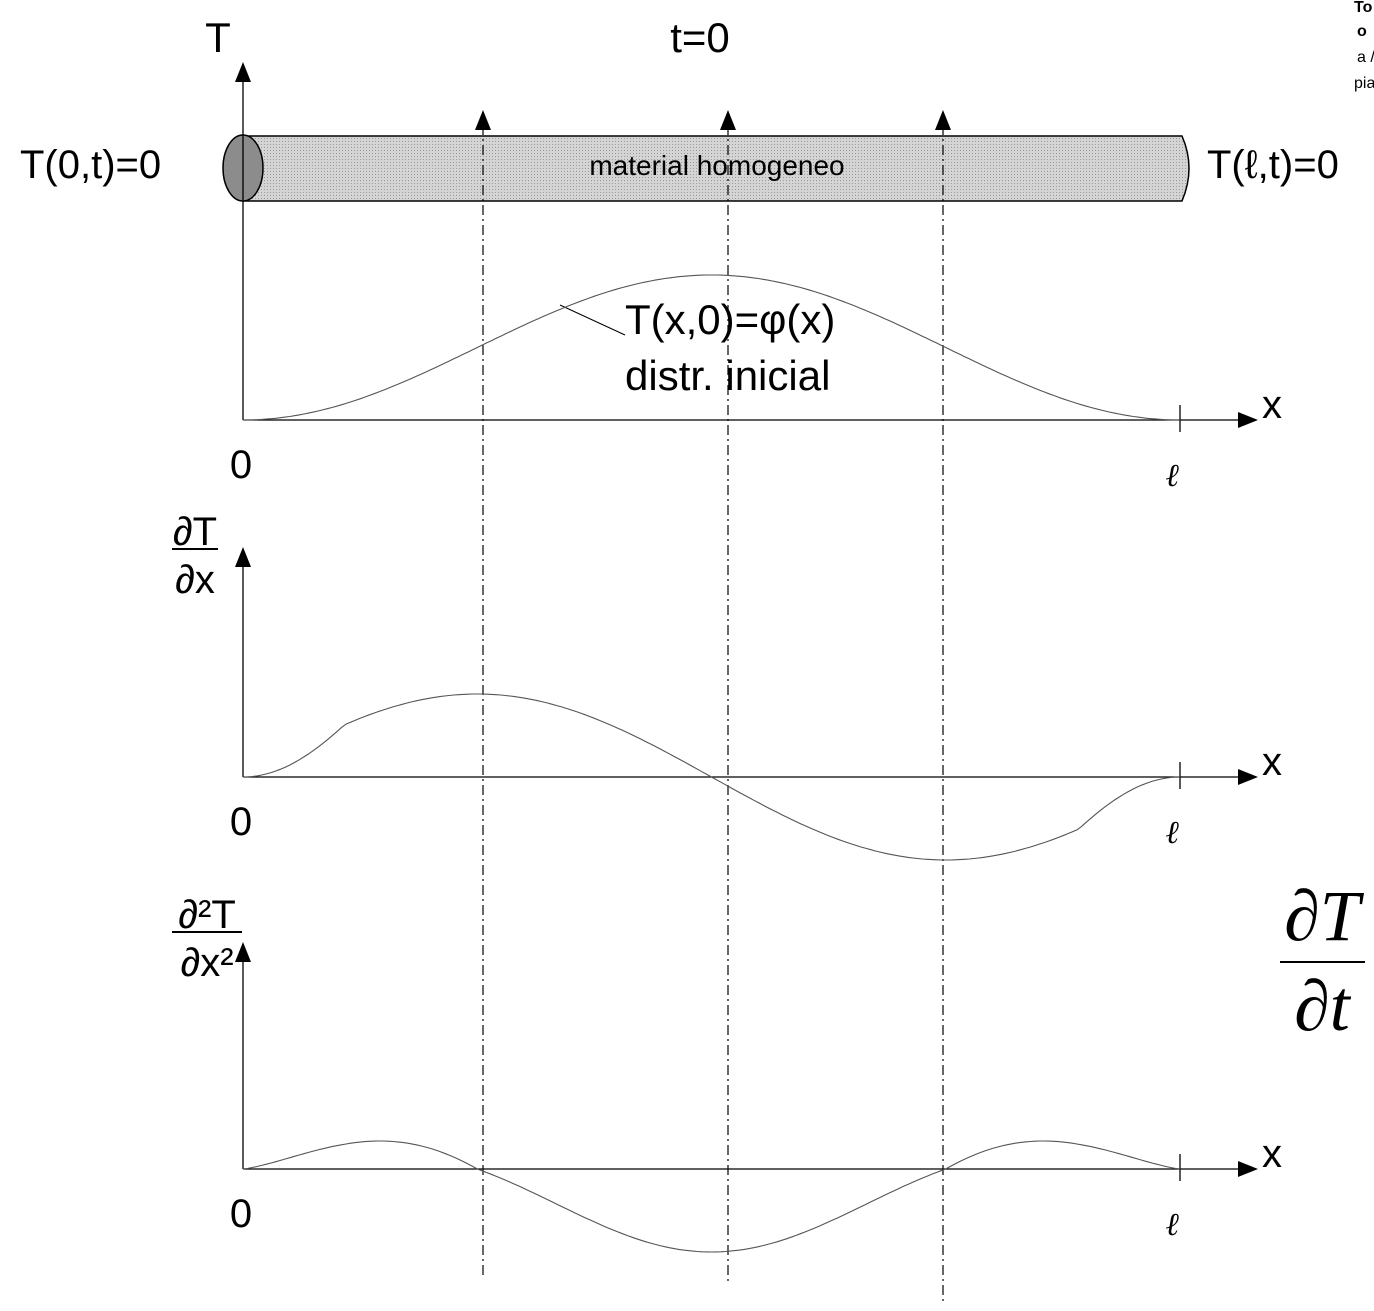 The image size is (1374, 1311). I want to click on guide-arrows, so click(713, 120).